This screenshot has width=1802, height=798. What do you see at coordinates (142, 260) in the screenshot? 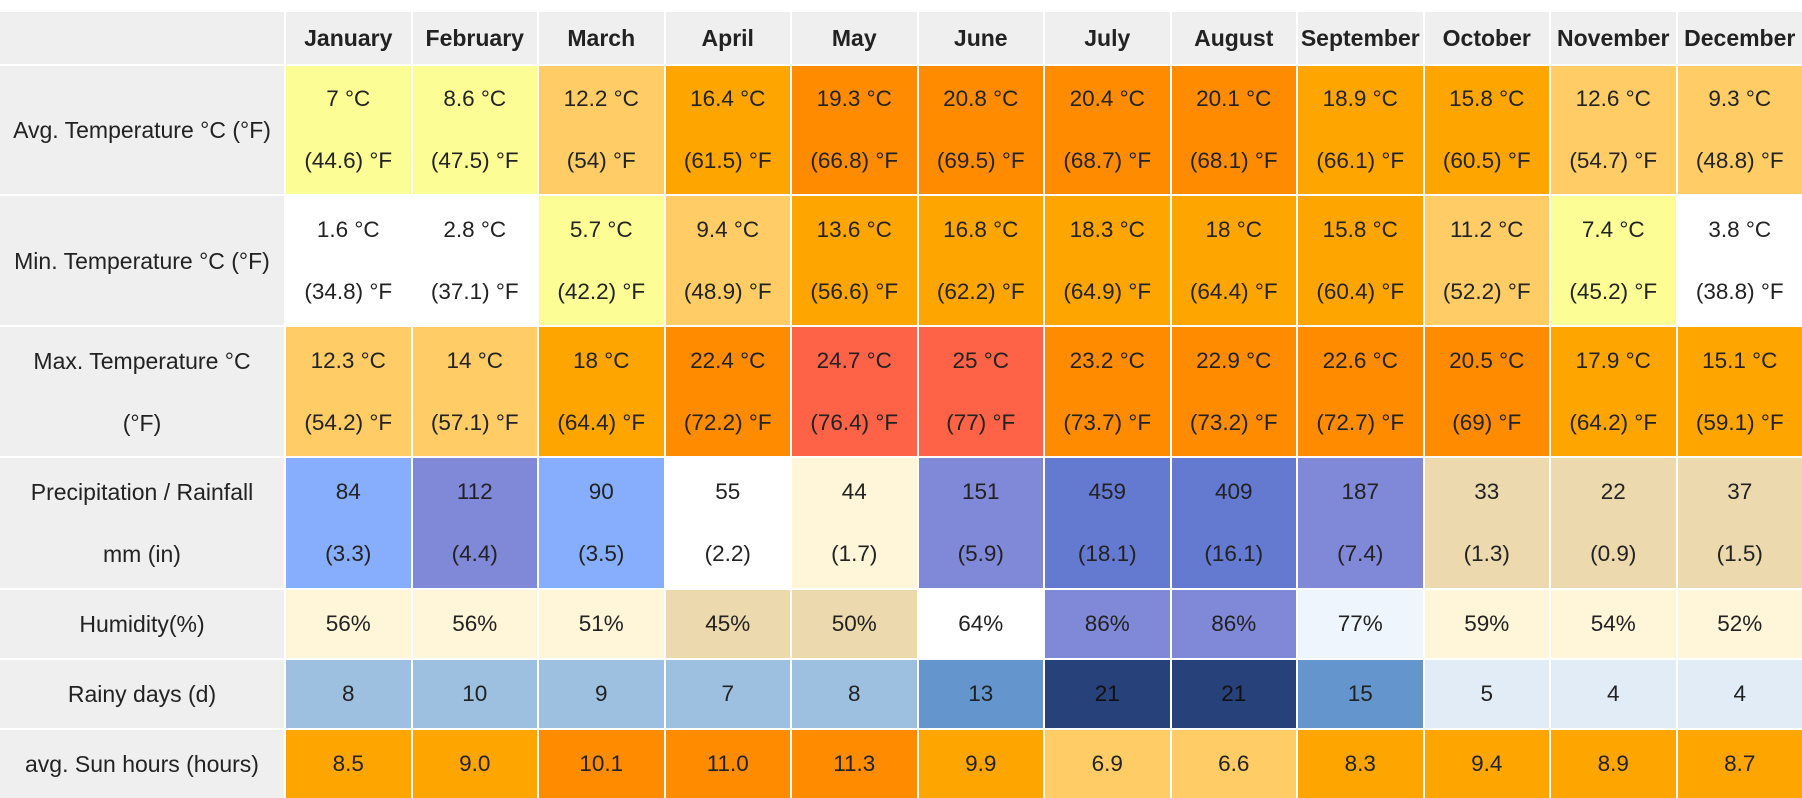
I see `row-label: Min. Temperature °C (°F)` at bounding box center [142, 260].